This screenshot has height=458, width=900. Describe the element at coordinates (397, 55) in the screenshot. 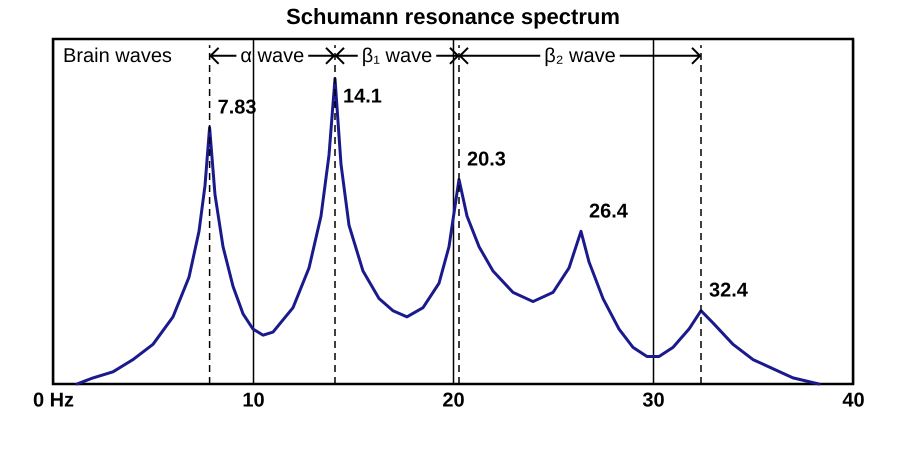

I see `text: β₁ wave` at that location.